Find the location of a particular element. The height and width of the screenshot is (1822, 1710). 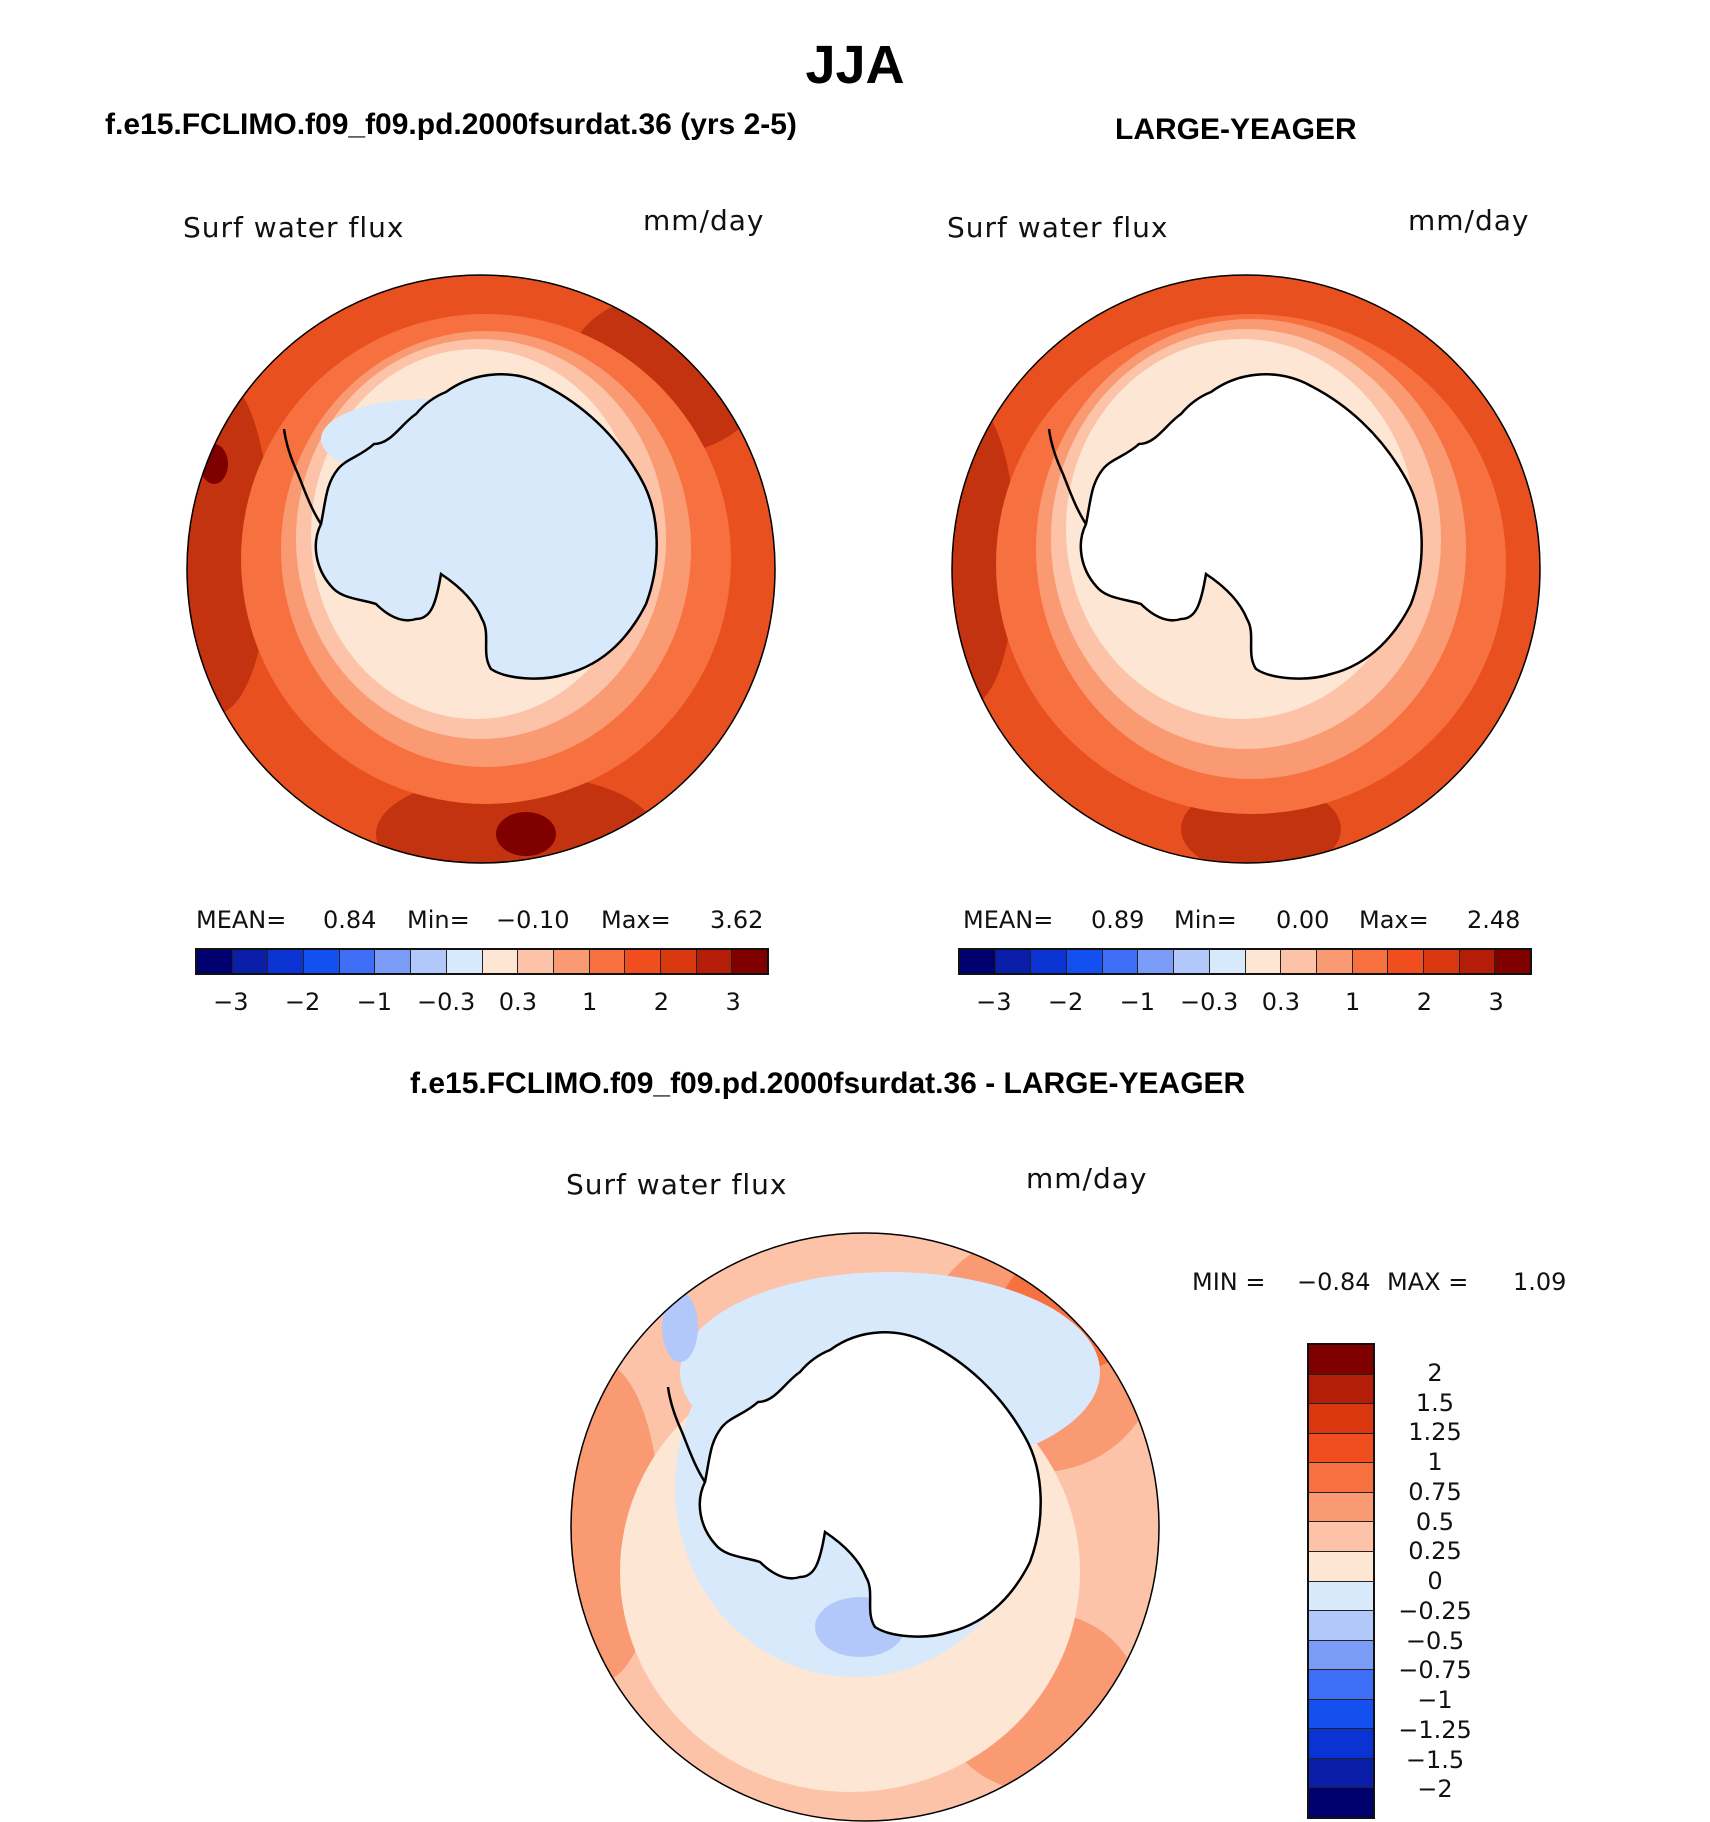

panel3-min-label: MIN = is located at coordinates (1229, 1282).